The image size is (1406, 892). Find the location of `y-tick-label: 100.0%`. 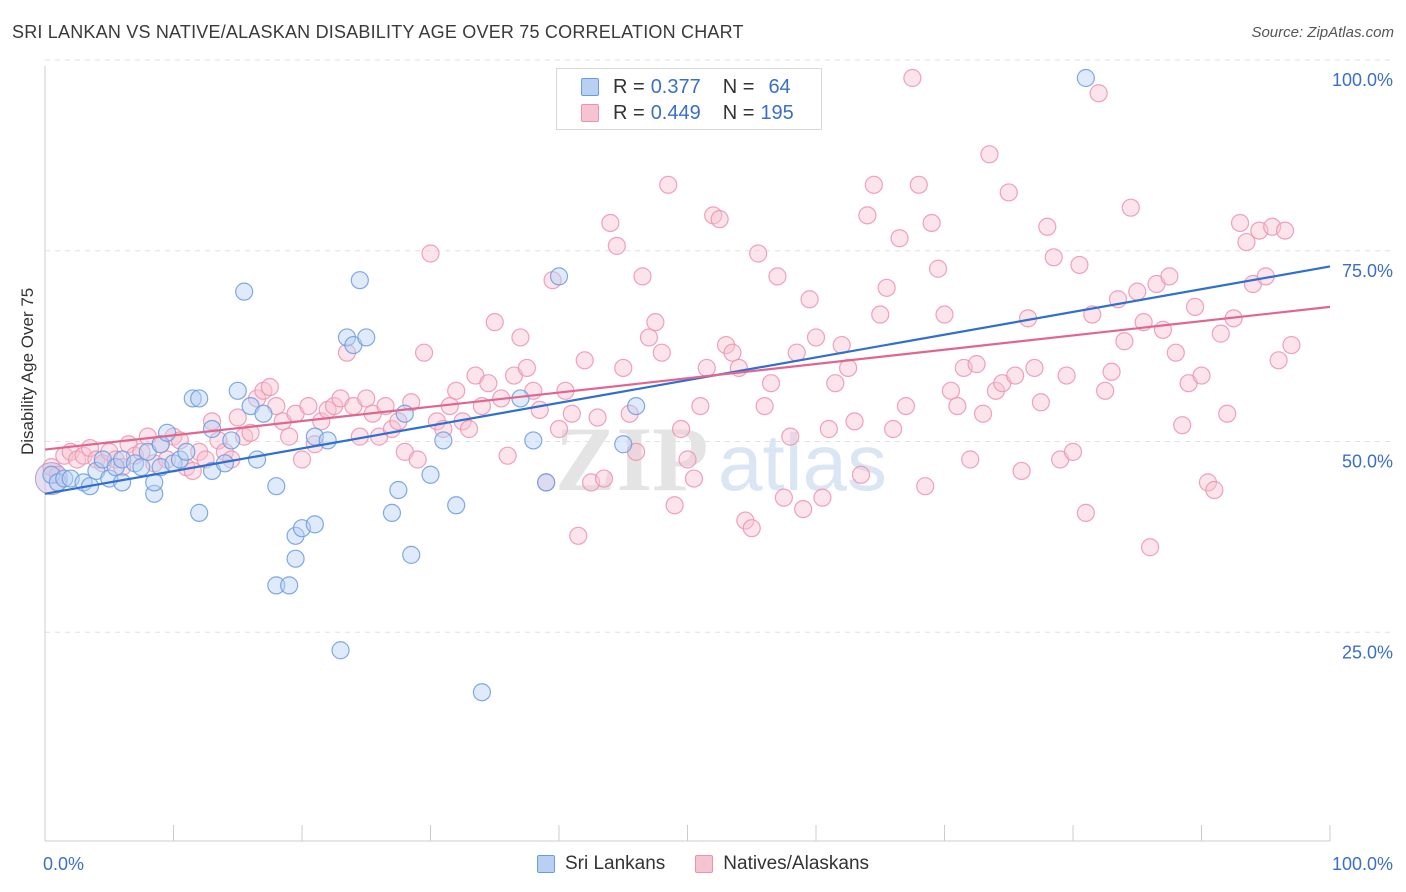

y-tick-label: 100.0% is located at coordinates (1362, 80).